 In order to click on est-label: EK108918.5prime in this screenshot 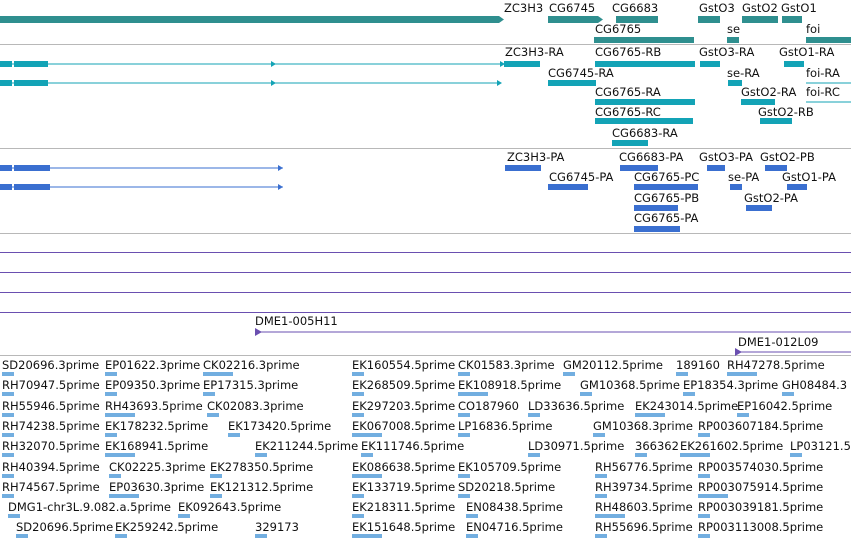, I will do `click(509, 385)`.